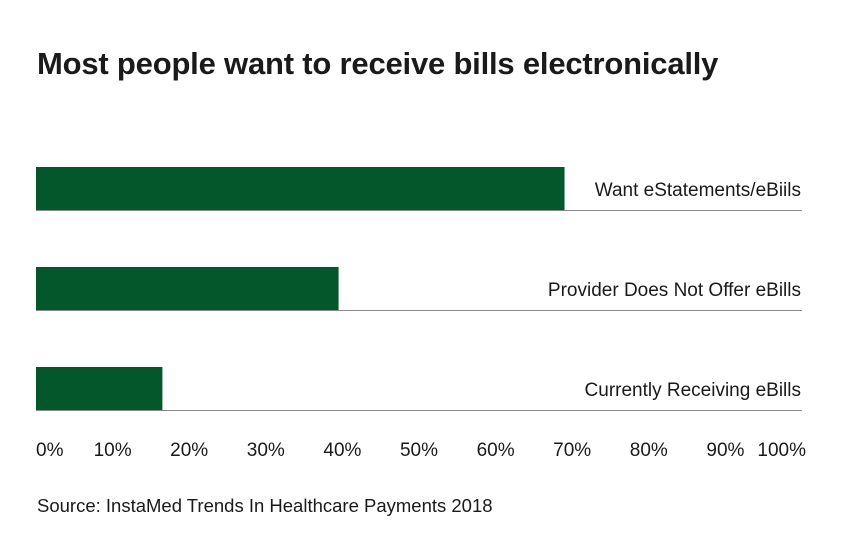  What do you see at coordinates (698, 190) in the screenshot?
I see `category-label: Want eStatements/eBiils` at bounding box center [698, 190].